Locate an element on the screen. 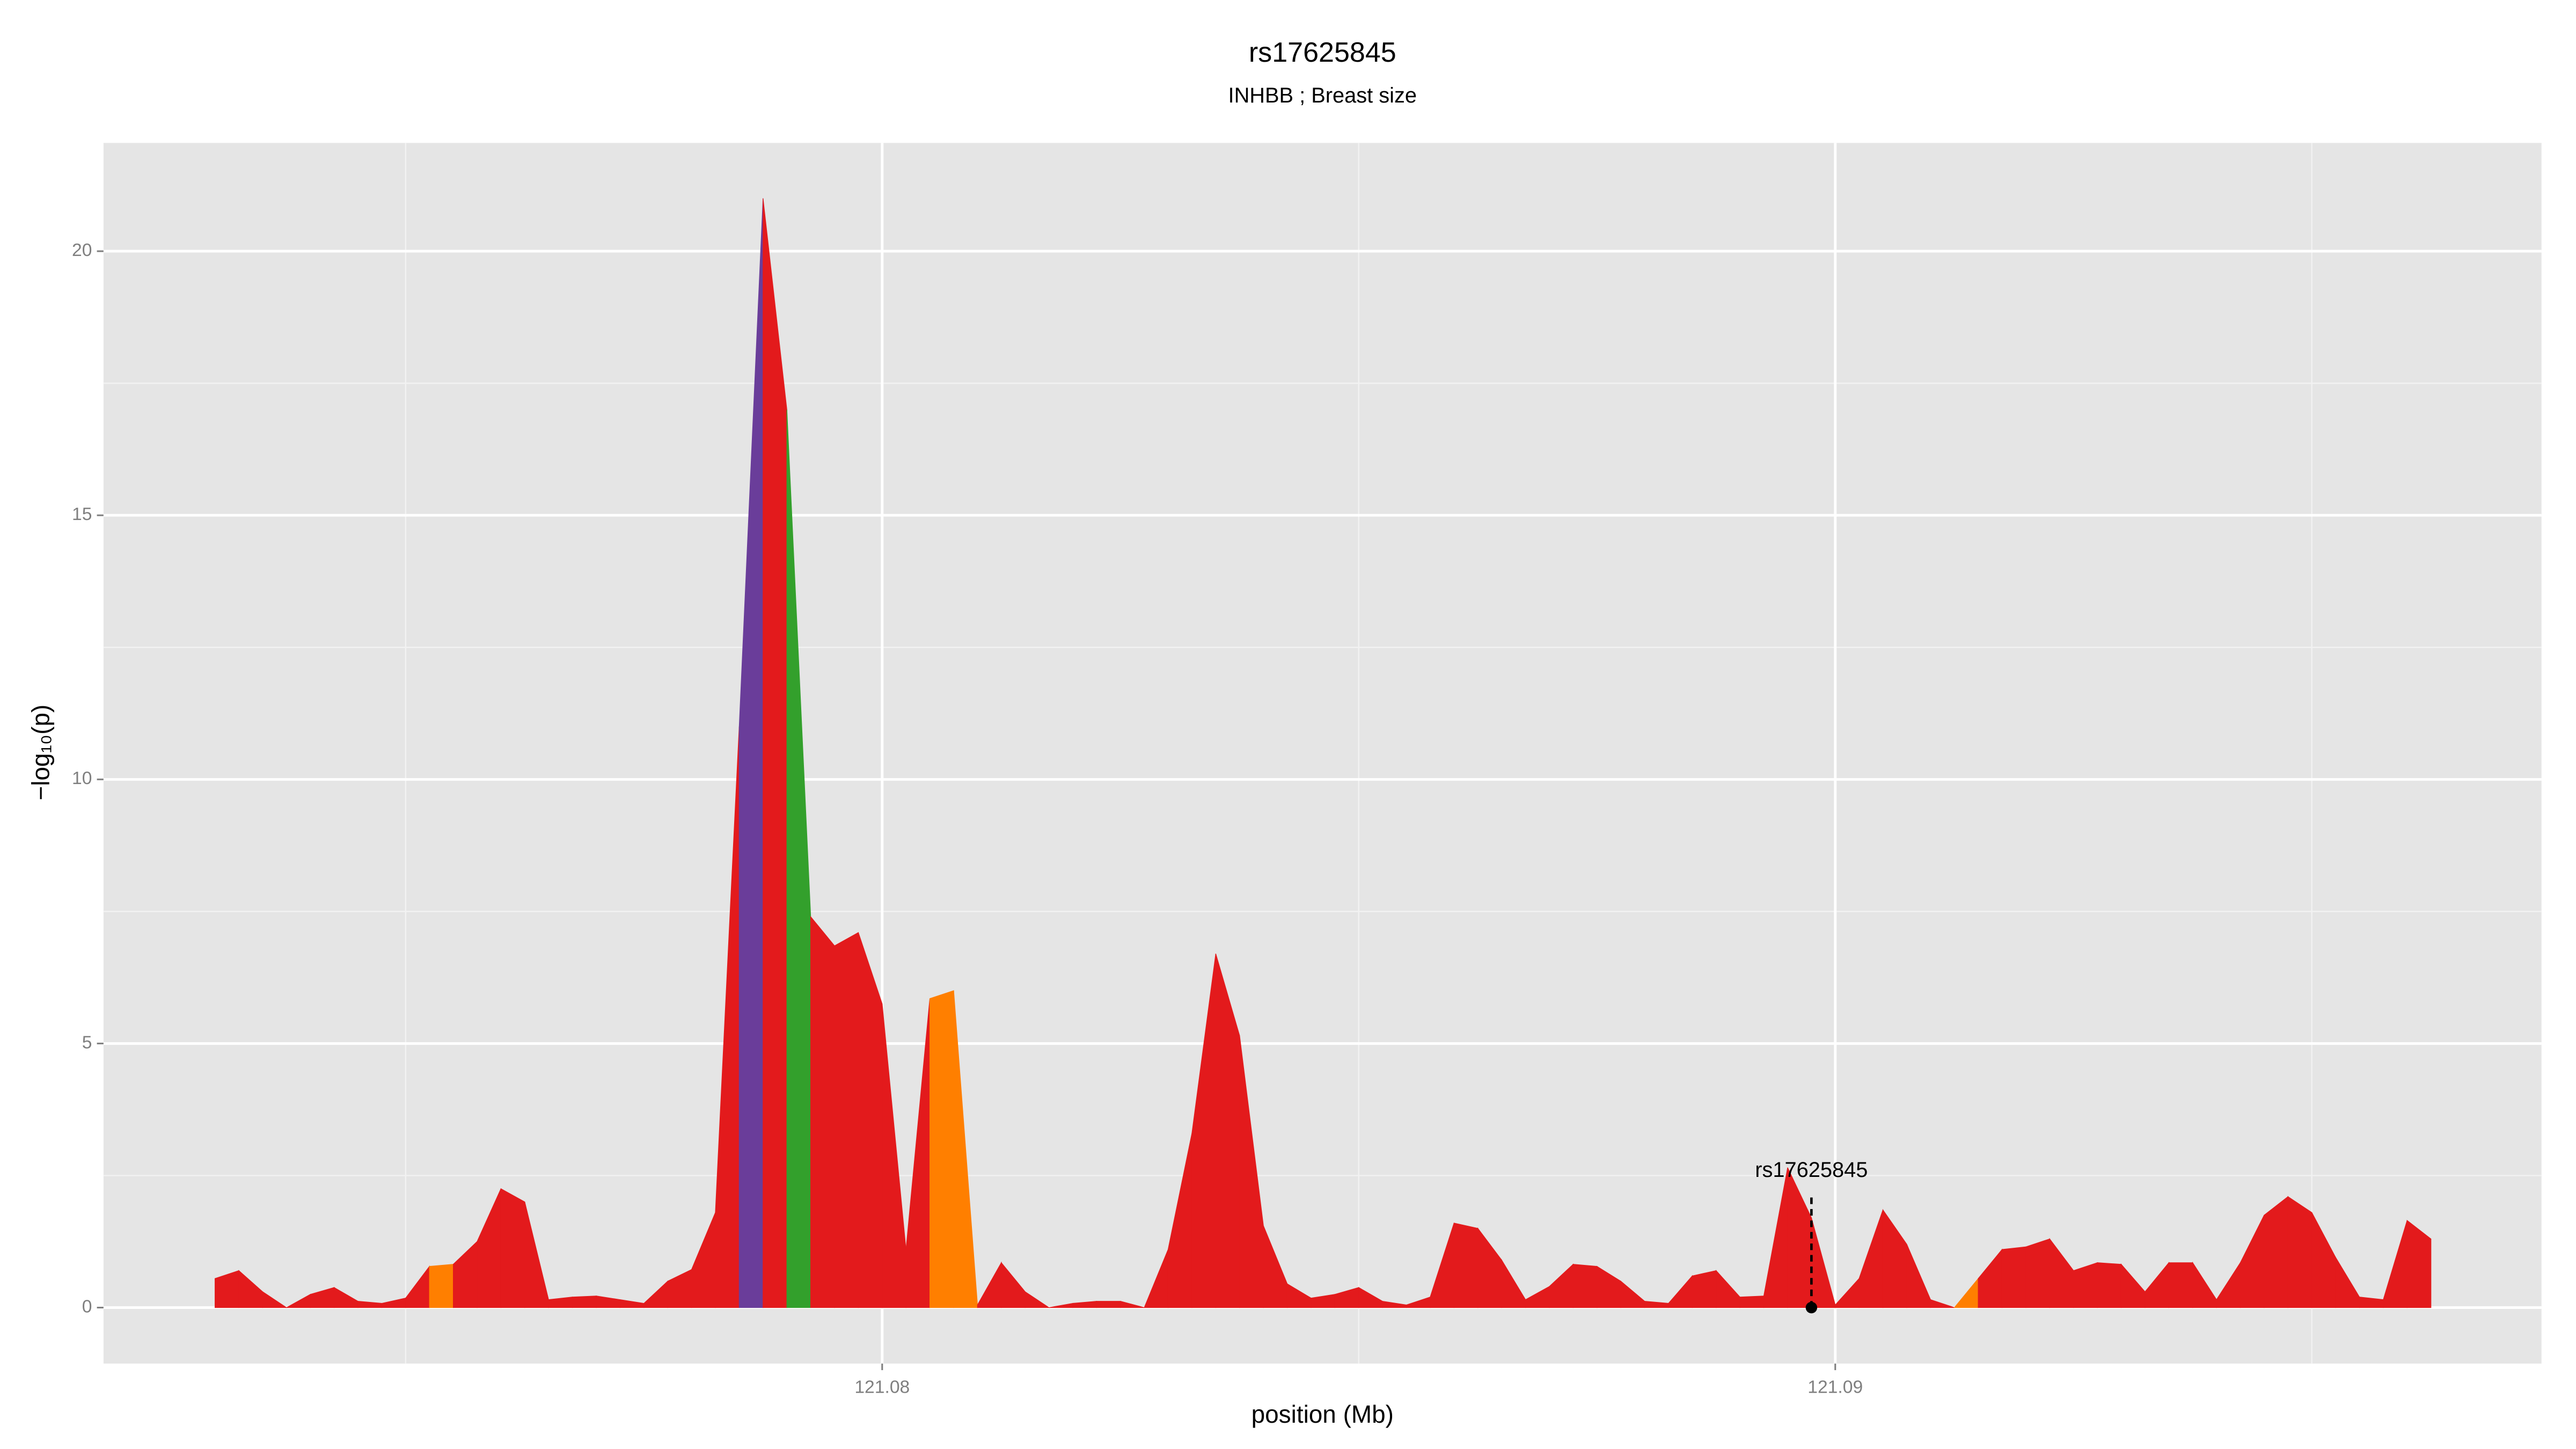 The height and width of the screenshot is (1449, 2576). x-tick-label: 121.09 is located at coordinates (1835, 1387).